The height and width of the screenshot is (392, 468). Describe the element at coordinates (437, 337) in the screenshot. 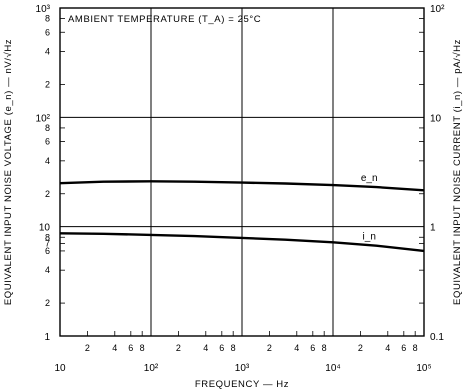

I see `y2-major-tick-label: 0.1` at that location.